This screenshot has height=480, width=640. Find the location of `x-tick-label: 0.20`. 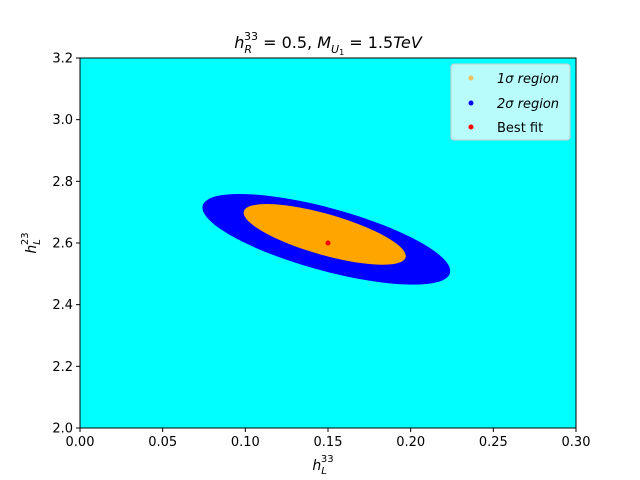

x-tick-label: 0.20 is located at coordinates (410, 442).